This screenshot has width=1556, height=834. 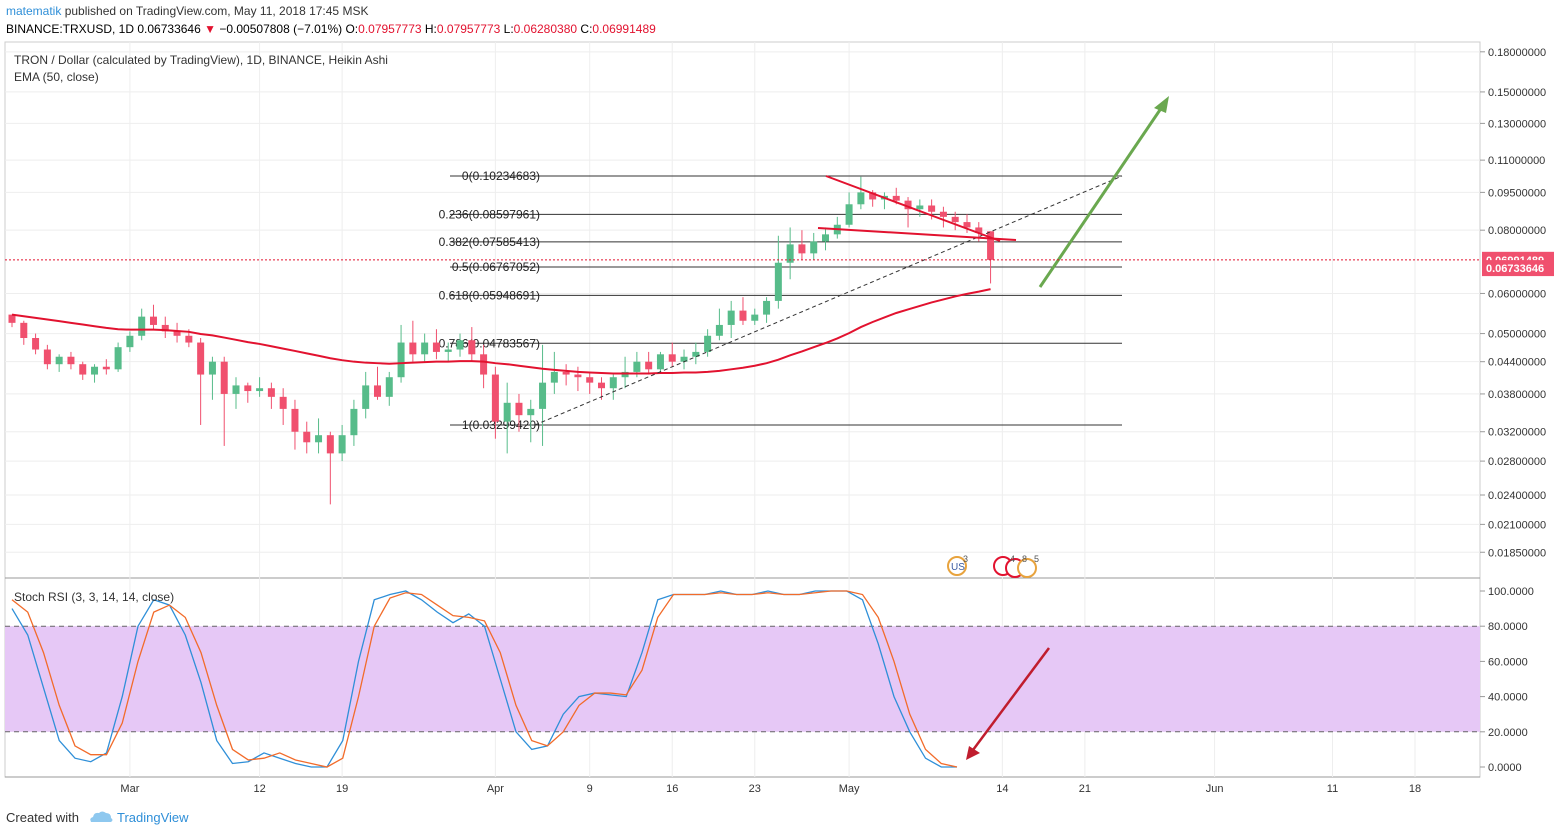 I want to click on red-arrow-head, so click(x=973, y=753).